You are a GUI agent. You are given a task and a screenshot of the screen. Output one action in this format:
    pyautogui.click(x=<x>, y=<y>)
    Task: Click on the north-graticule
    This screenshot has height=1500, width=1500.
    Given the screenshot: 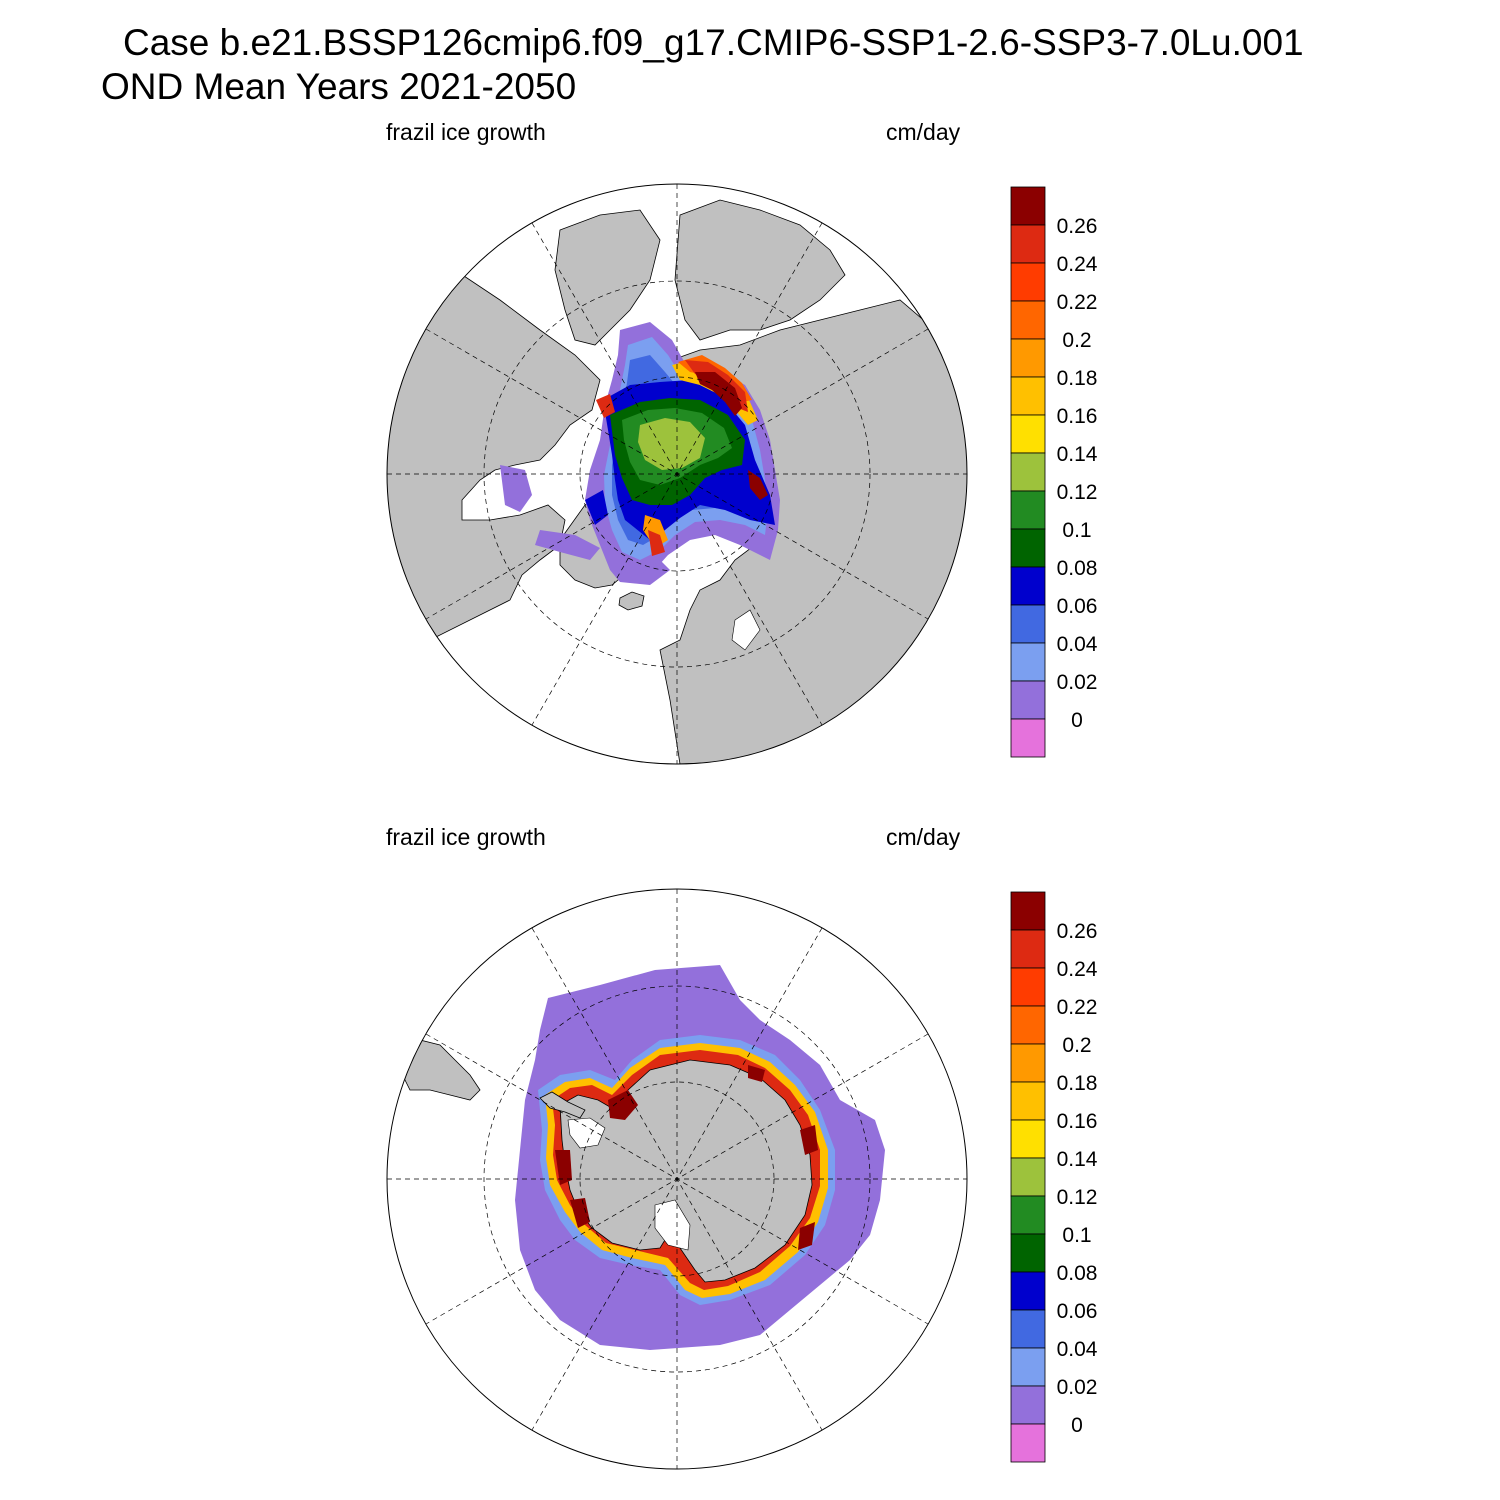 What is the action you would take?
    pyautogui.click(x=677, y=474)
    